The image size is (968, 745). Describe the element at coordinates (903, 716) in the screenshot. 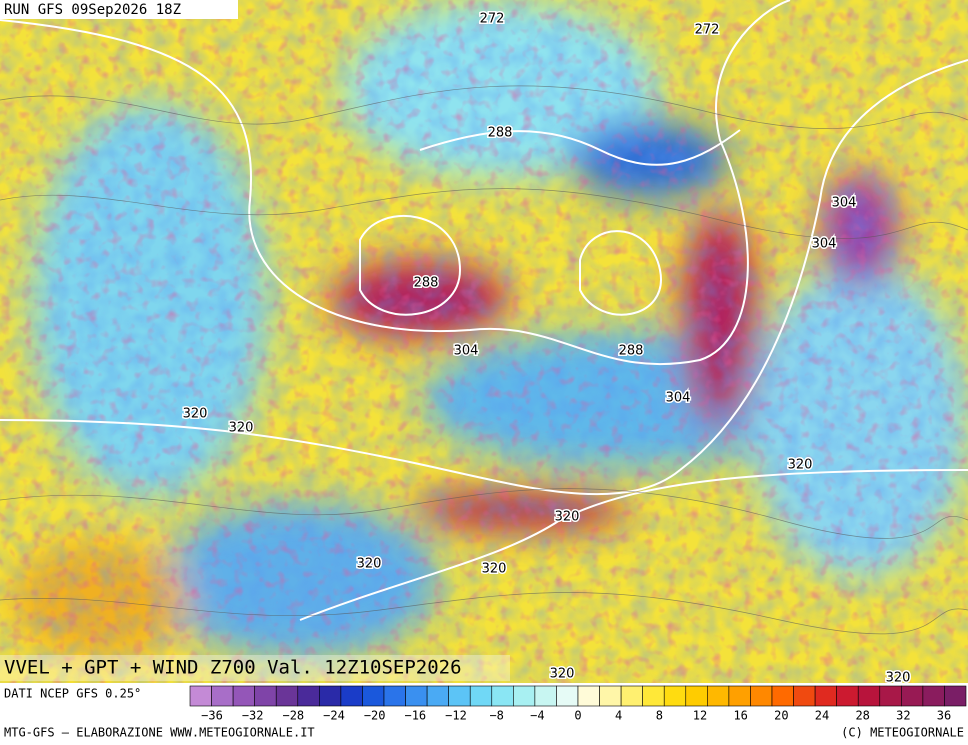

I see `colorbar-tick-label: 32` at that location.